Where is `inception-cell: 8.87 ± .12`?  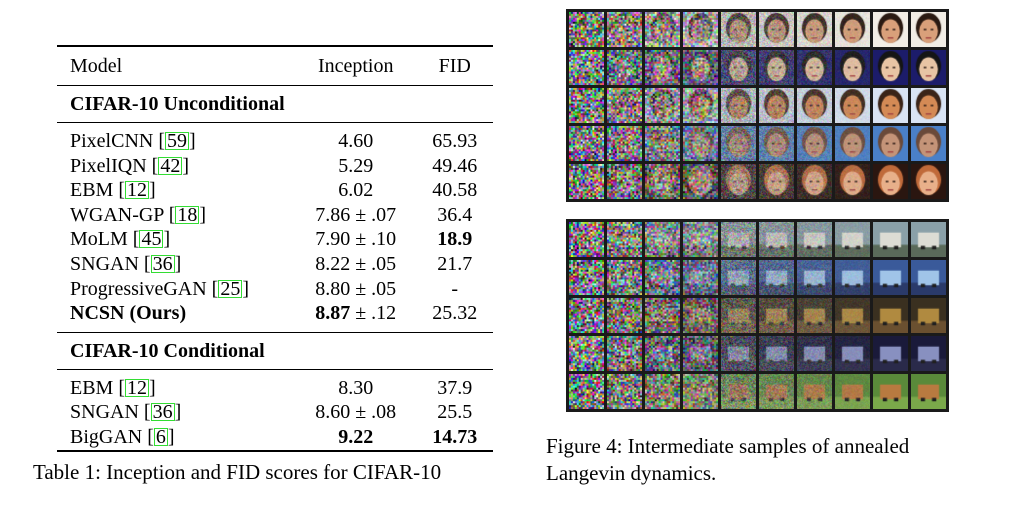
inception-cell: 8.87 ± .12 is located at coordinates (356, 313).